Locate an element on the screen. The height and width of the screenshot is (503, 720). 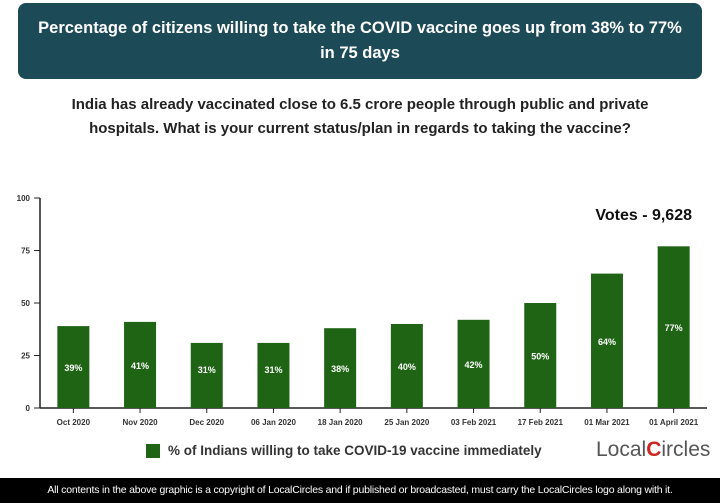
x-tick-label: 06 Jan 2020 is located at coordinates (273, 422).